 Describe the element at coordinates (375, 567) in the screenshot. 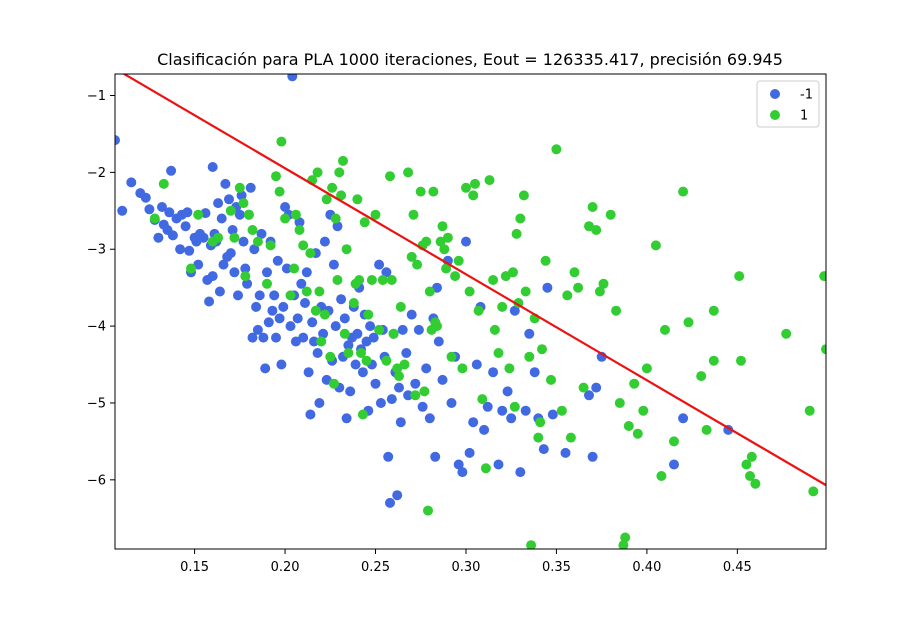

I see `x-tick-label: 0.25` at that location.